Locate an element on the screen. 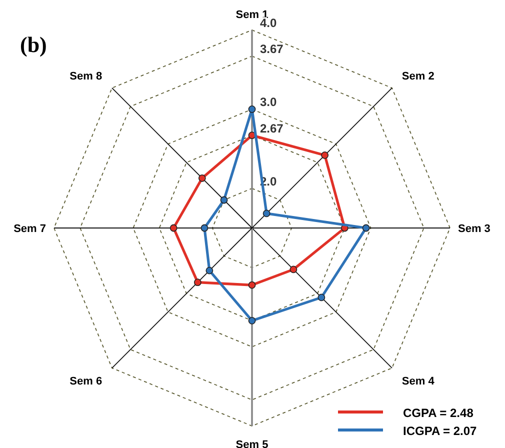  spoke-label: Sem 3 is located at coordinates (474, 229).